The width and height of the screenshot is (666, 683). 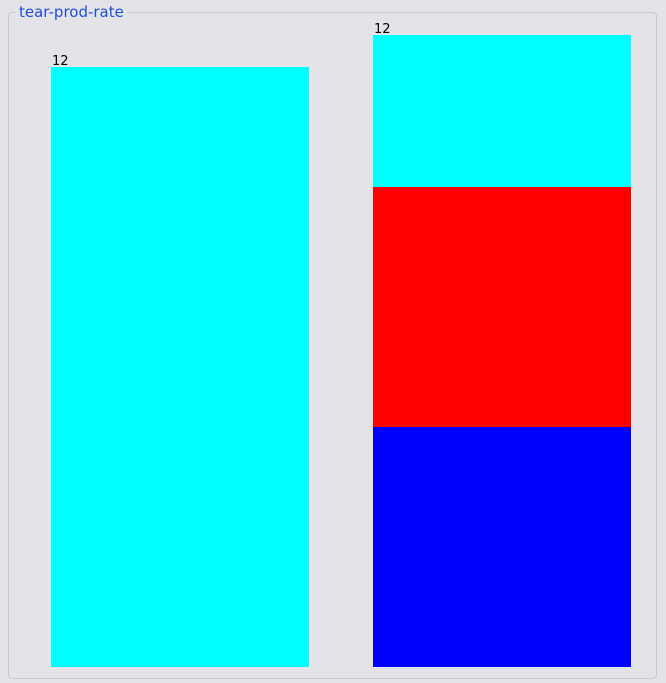 I want to click on bar-1-total-label: 12, so click(x=60, y=61).